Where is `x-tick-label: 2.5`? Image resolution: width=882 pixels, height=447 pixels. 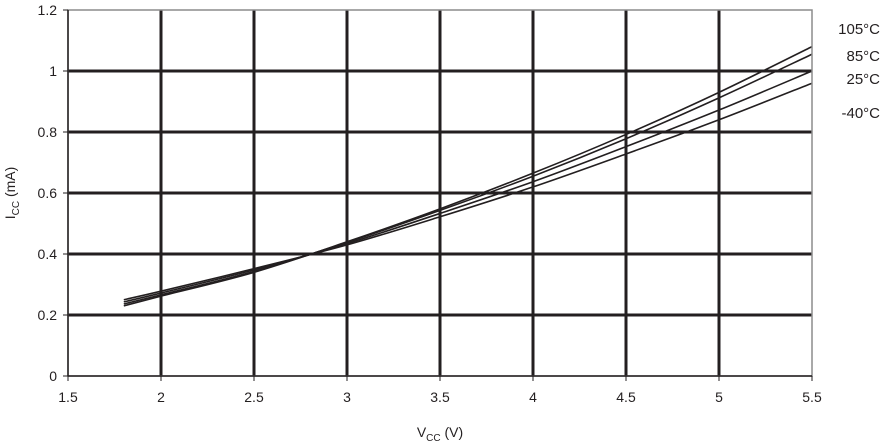
x-tick-label: 2.5 is located at coordinates (254, 397).